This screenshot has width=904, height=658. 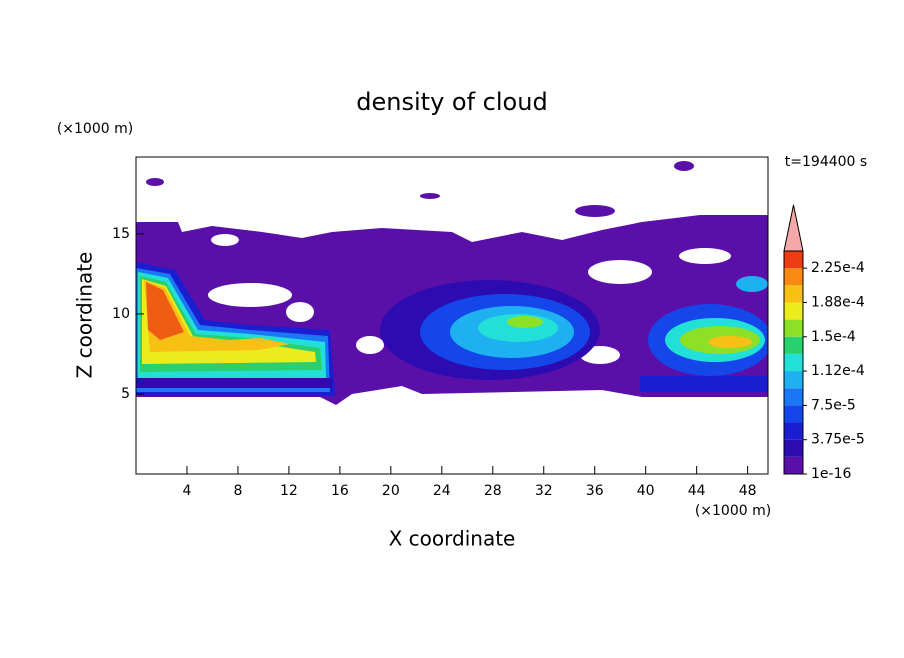 I want to click on colorbar-frame, so click(x=793, y=362).